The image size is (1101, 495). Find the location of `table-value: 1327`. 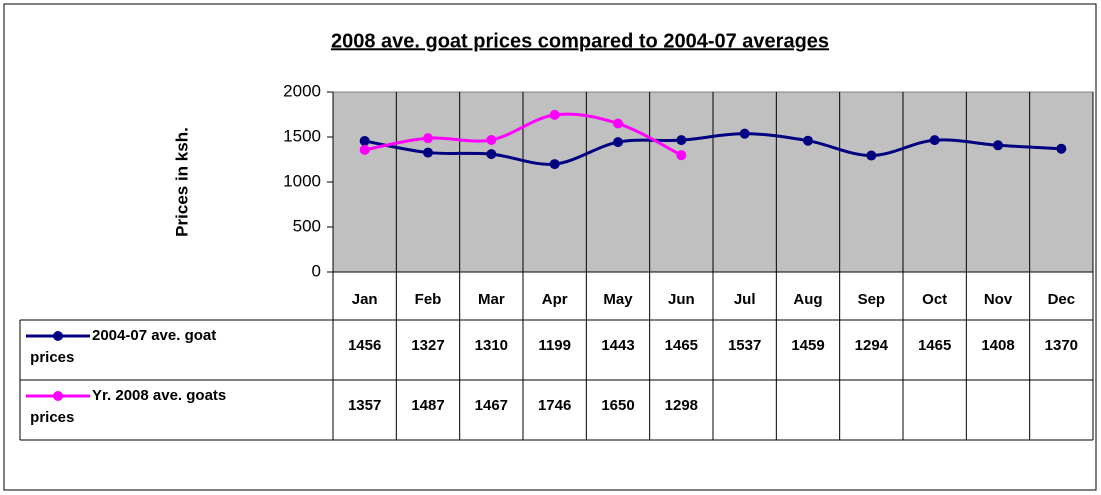

table-value: 1327 is located at coordinates (427, 345).